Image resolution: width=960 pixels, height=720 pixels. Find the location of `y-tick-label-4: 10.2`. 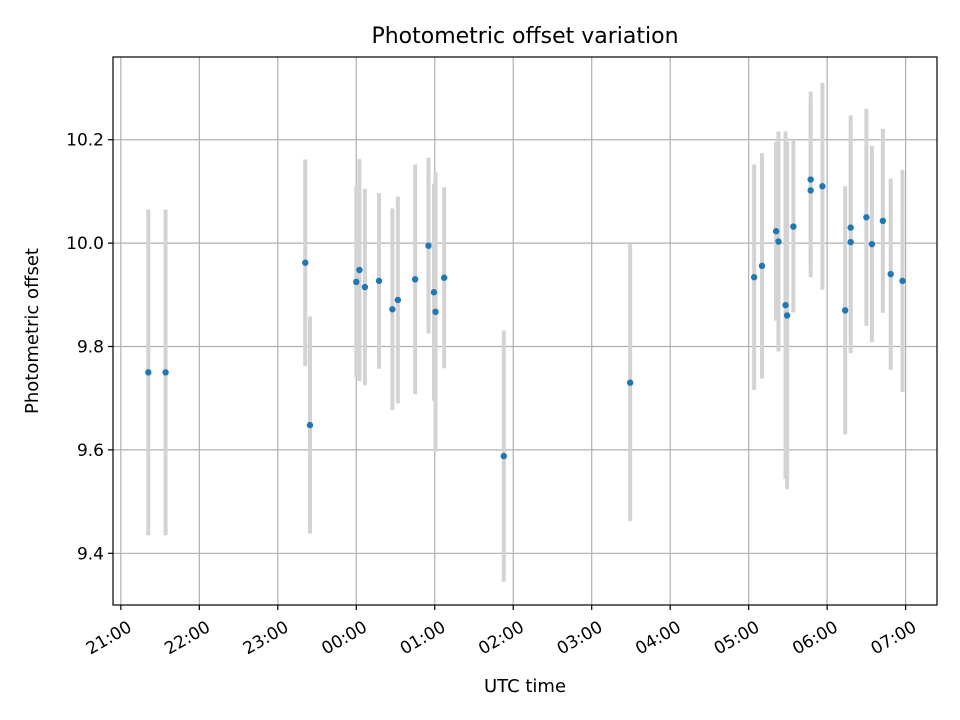

y-tick-label-4: 10.2 is located at coordinates (85, 141).